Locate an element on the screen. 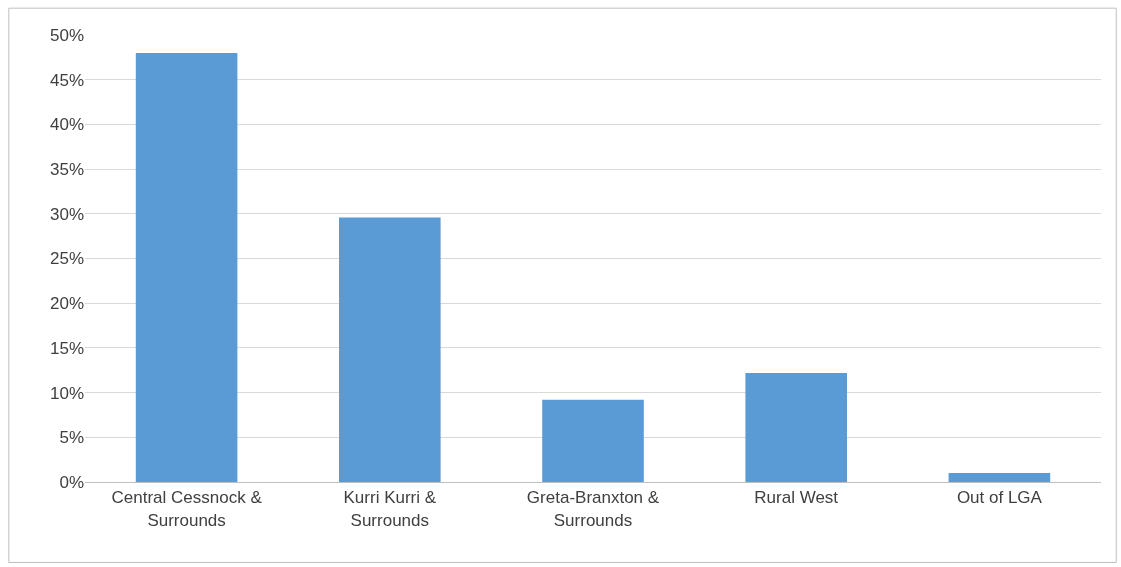 This screenshot has width=1121, height=567. y-tick-label: 40% is located at coordinates (66, 125).